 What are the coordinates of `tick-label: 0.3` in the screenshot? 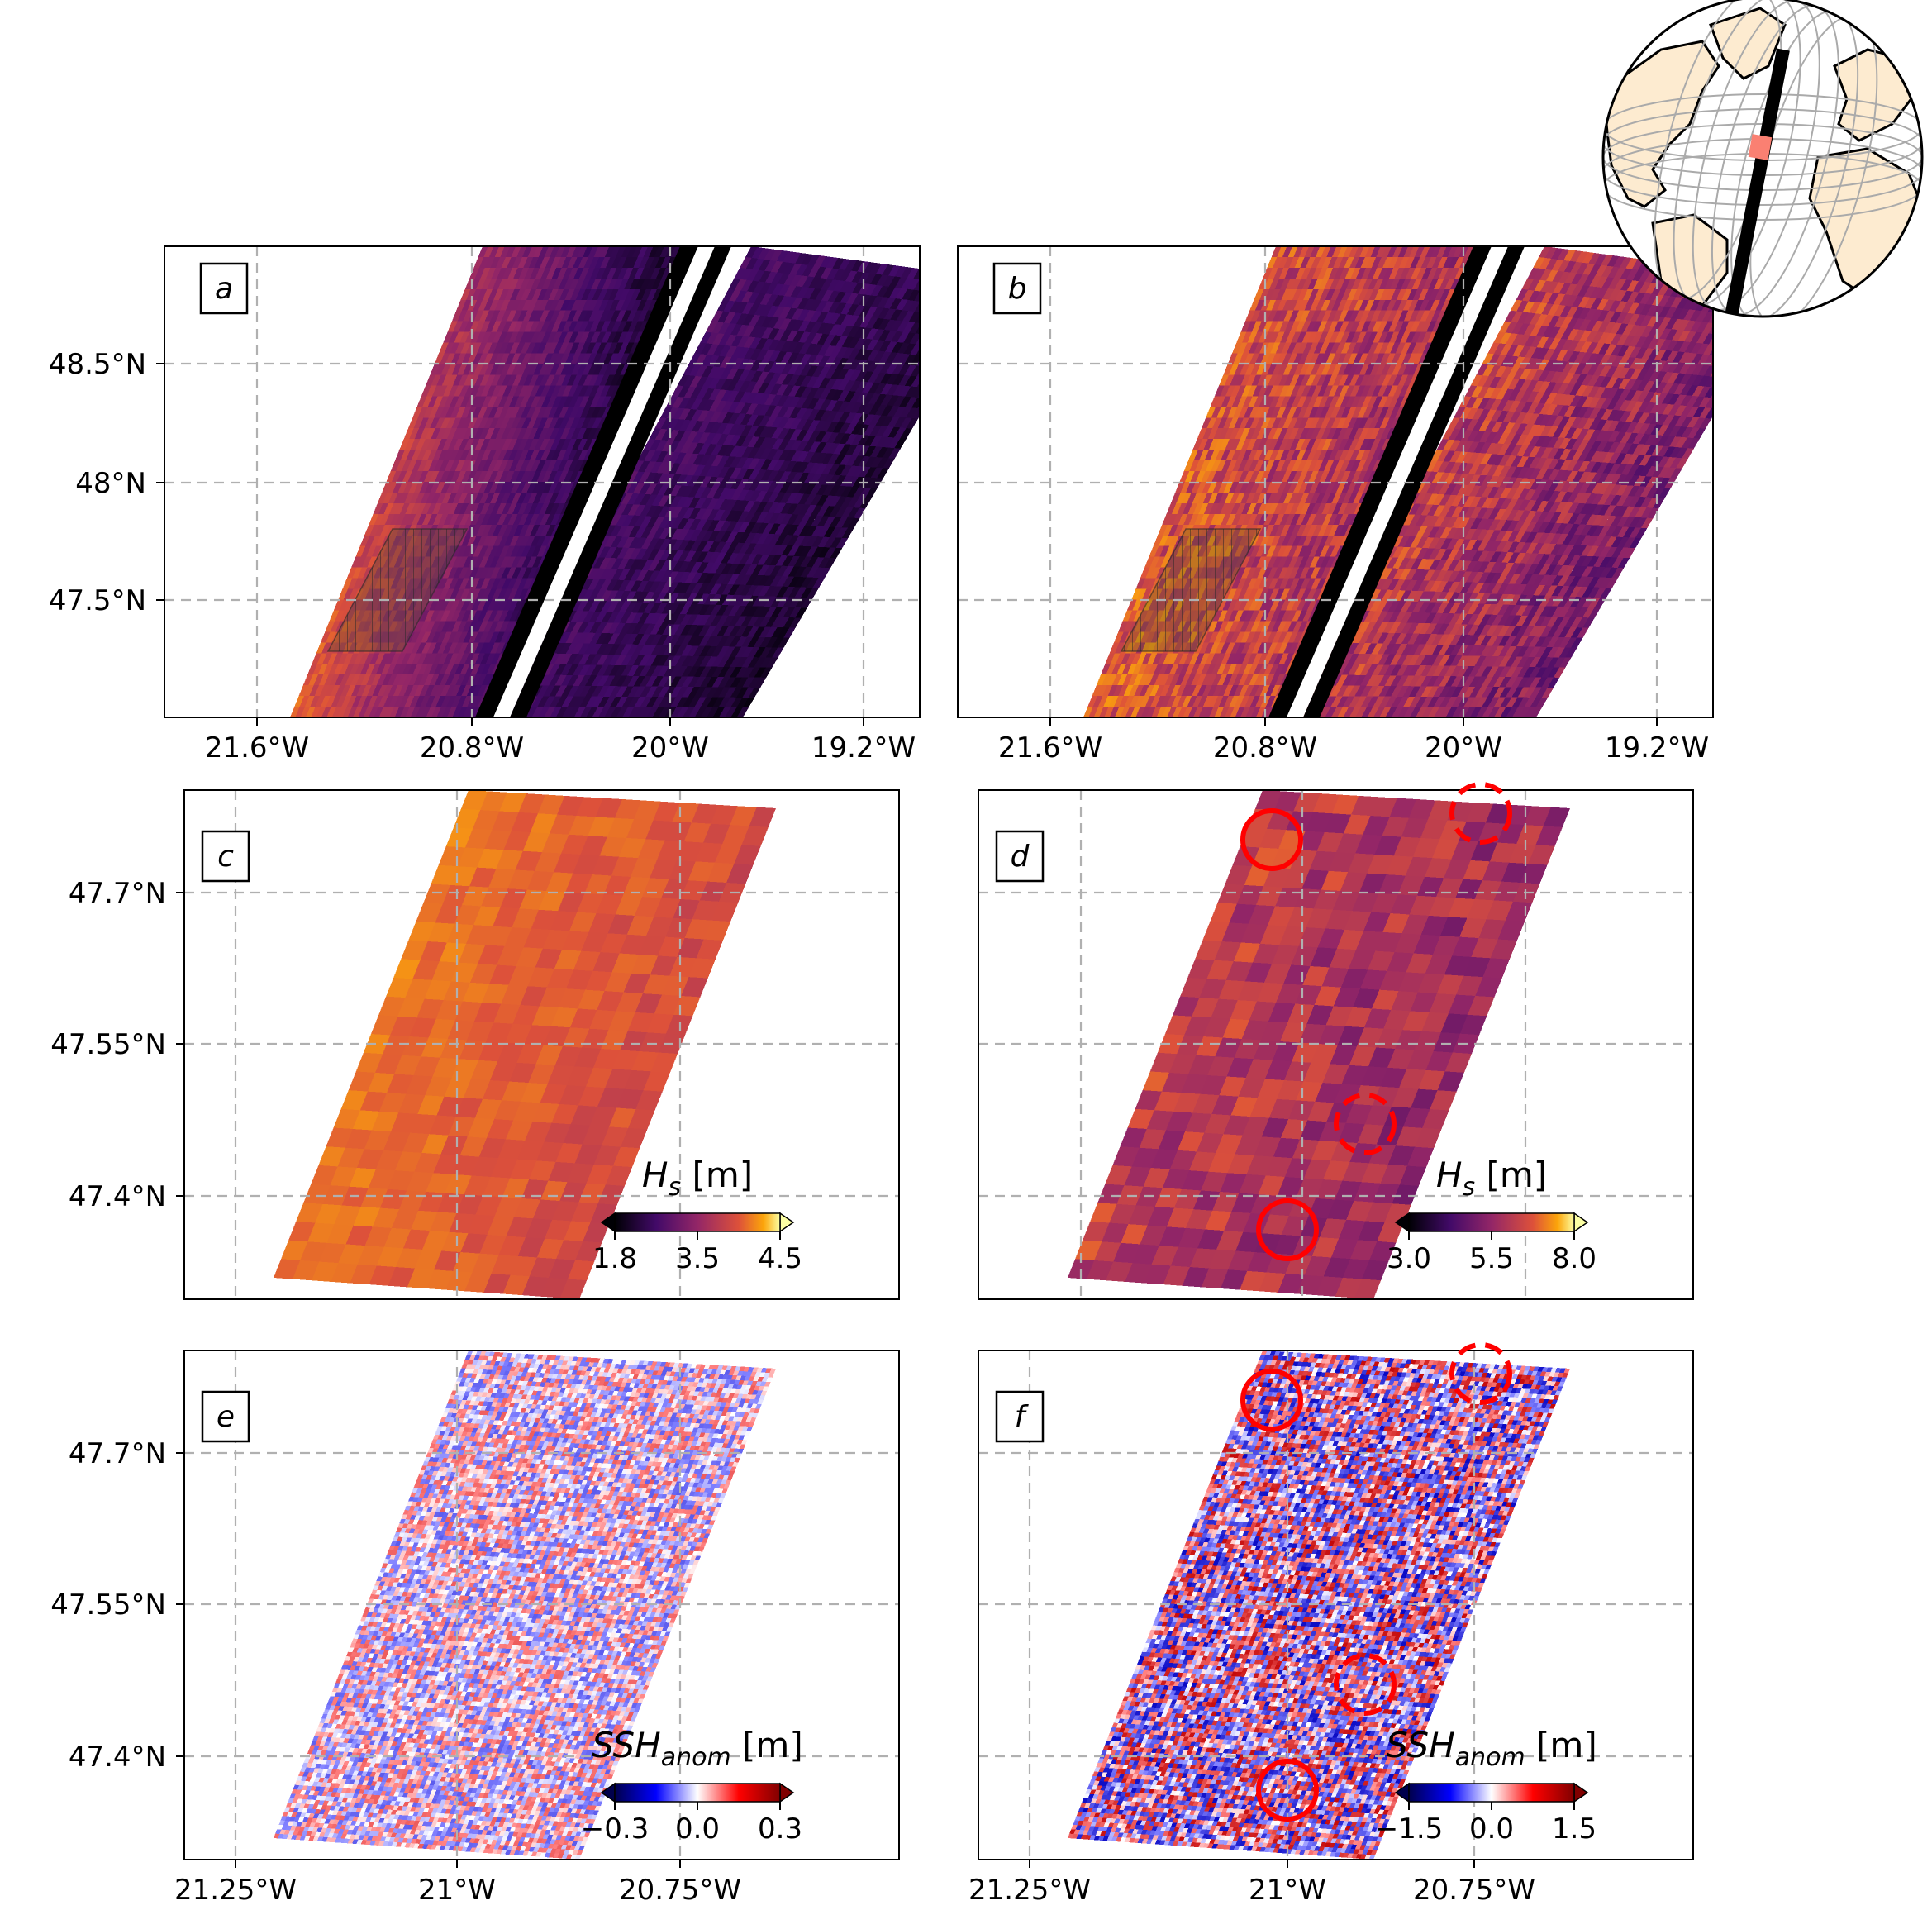 It's located at (780, 1829).